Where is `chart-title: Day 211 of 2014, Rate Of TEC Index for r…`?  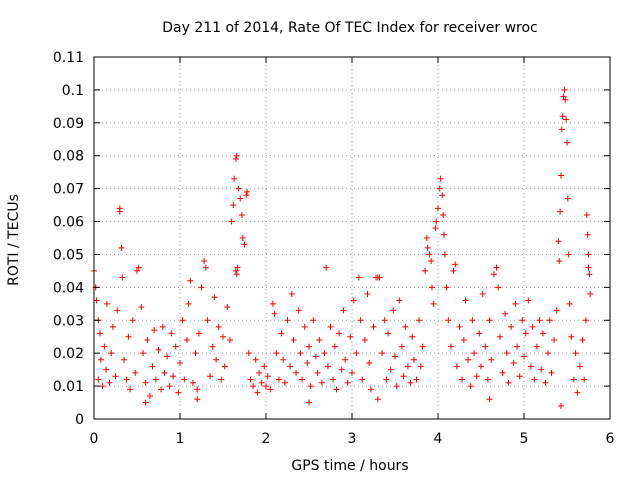 chart-title: Day 211 of 2014, Rate Of TEC Index for r… is located at coordinates (350, 28).